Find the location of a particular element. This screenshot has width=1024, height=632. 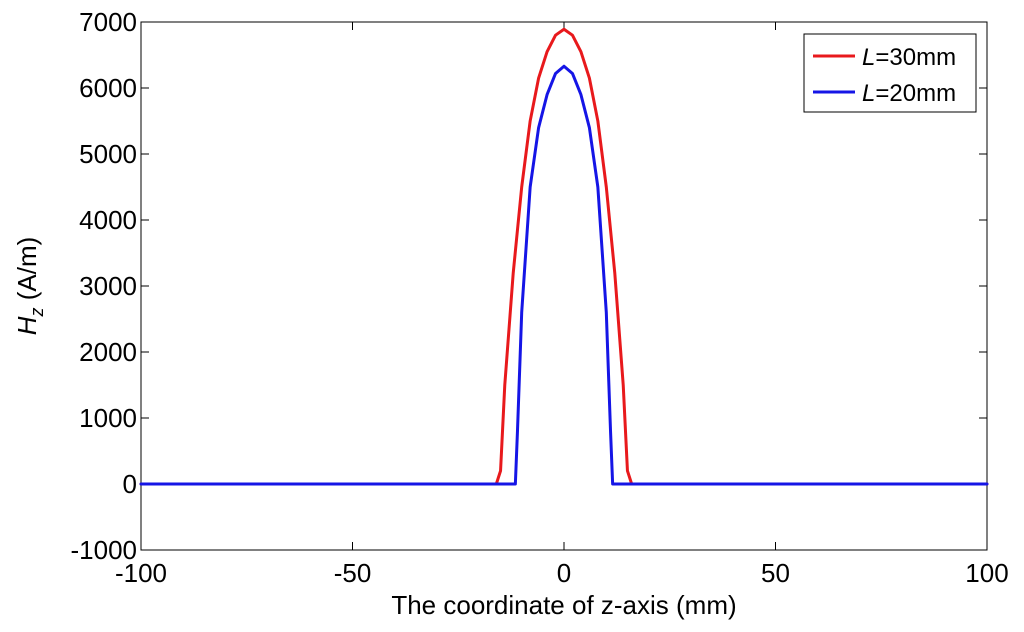

y-tick-label: 0 is located at coordinates (130, 484).